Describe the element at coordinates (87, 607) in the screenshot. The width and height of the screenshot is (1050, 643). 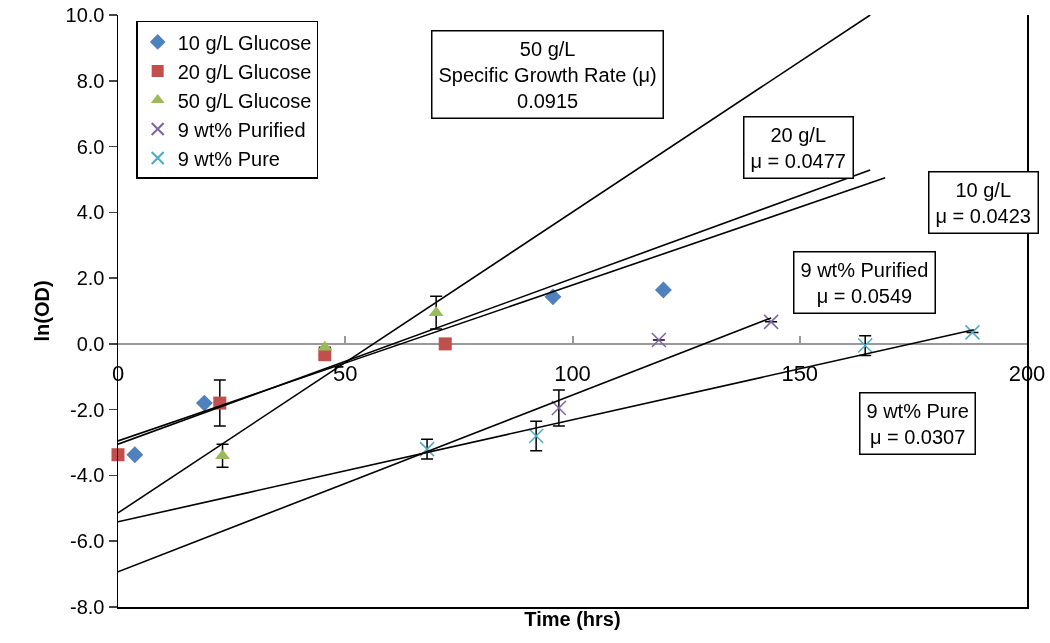
I see `y-tick-label: -8.0` at that location.